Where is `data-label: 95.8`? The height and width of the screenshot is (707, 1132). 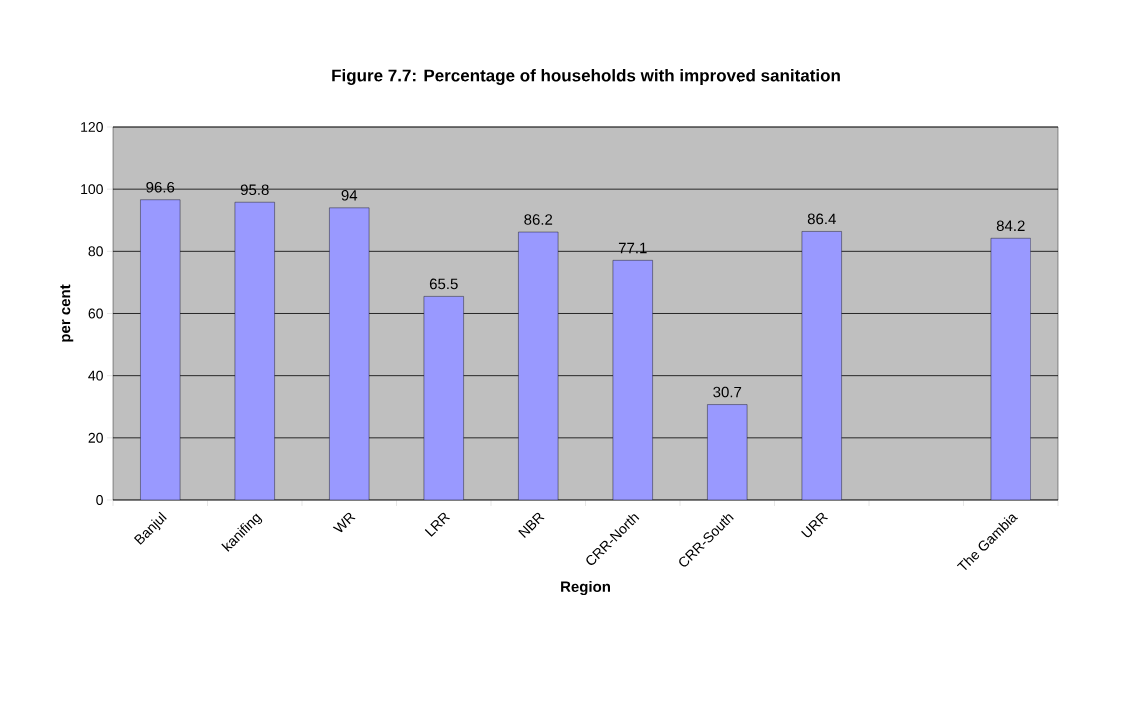 data-label: 95.8 is located at coordinates (254, 190).